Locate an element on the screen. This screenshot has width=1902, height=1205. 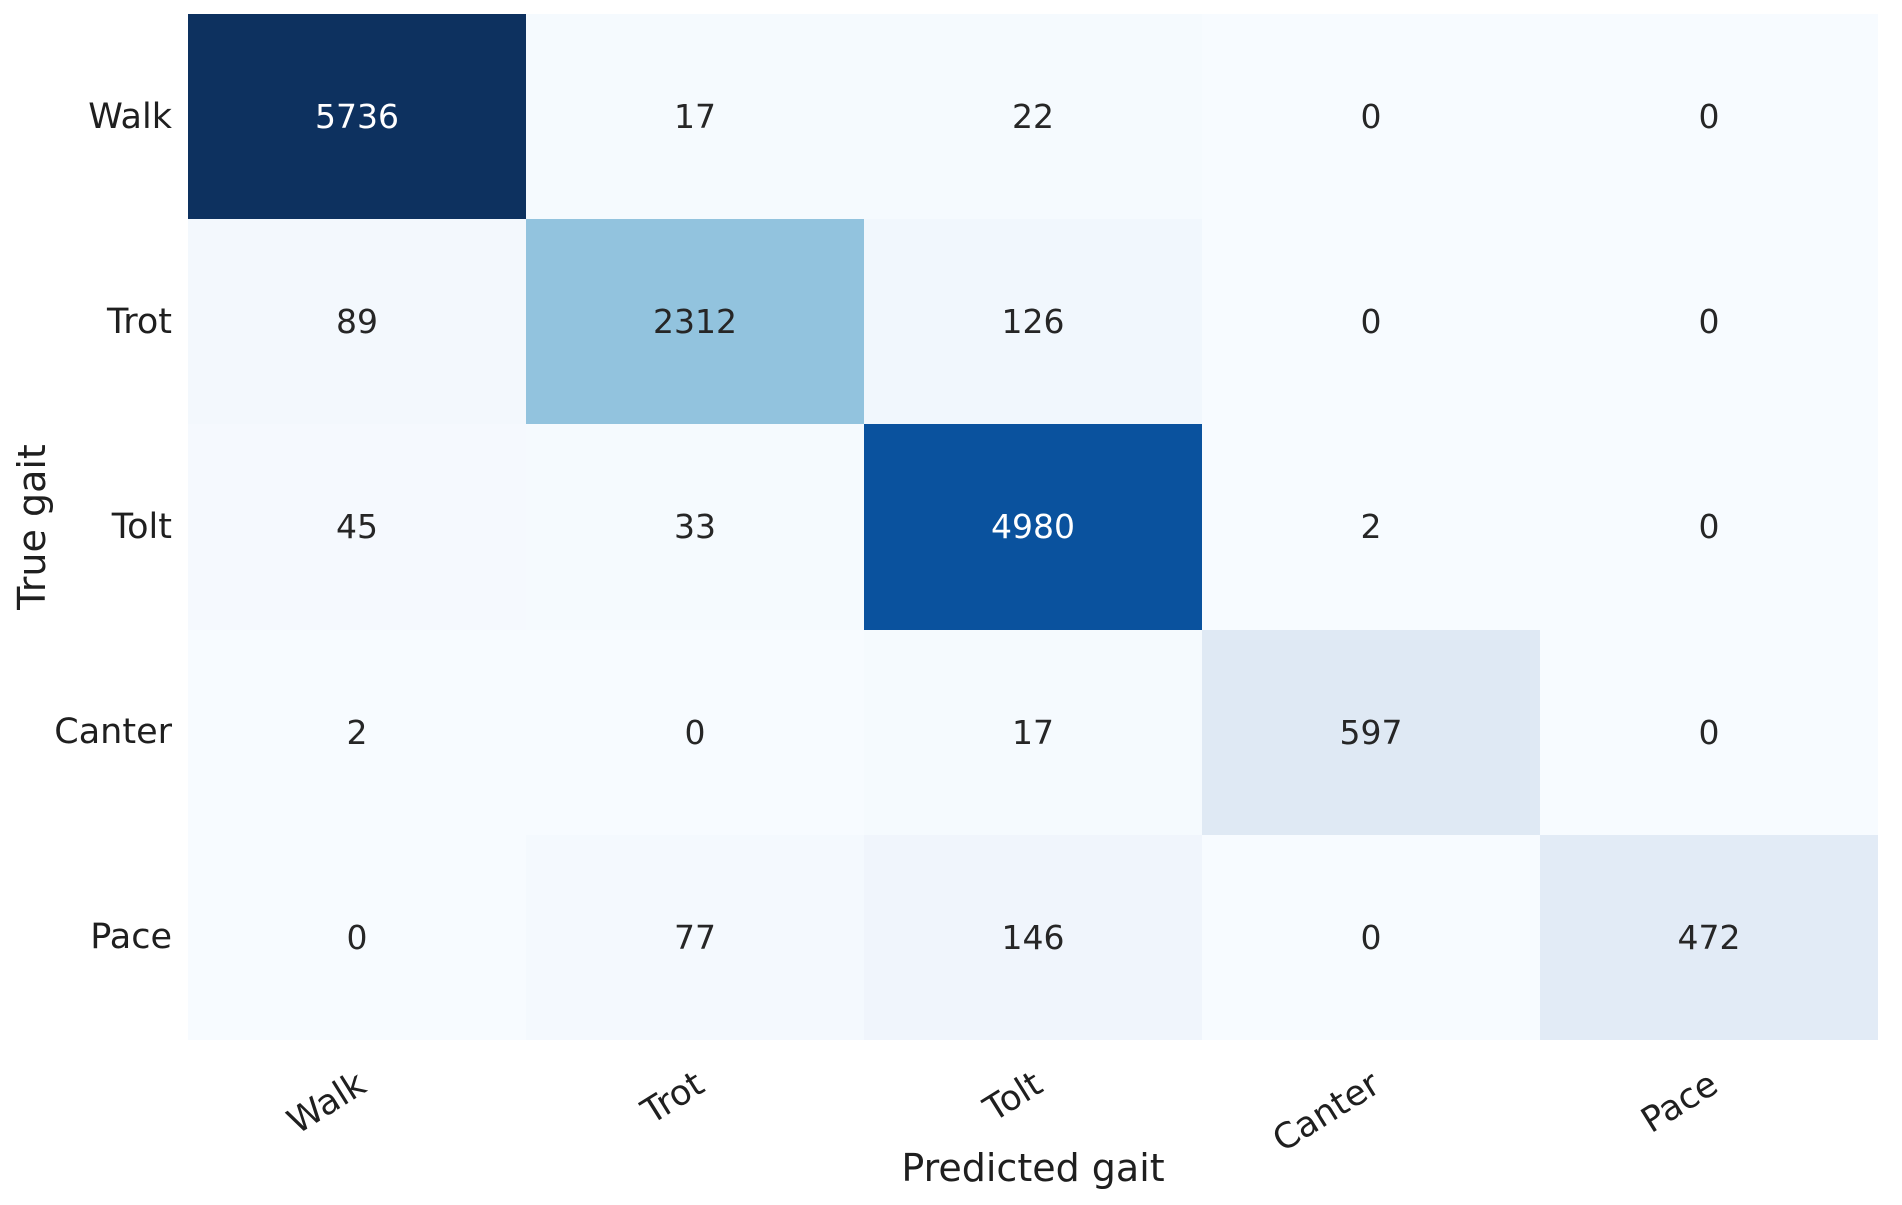
matrix-cell: 33 is located at coordinates (695, 527).